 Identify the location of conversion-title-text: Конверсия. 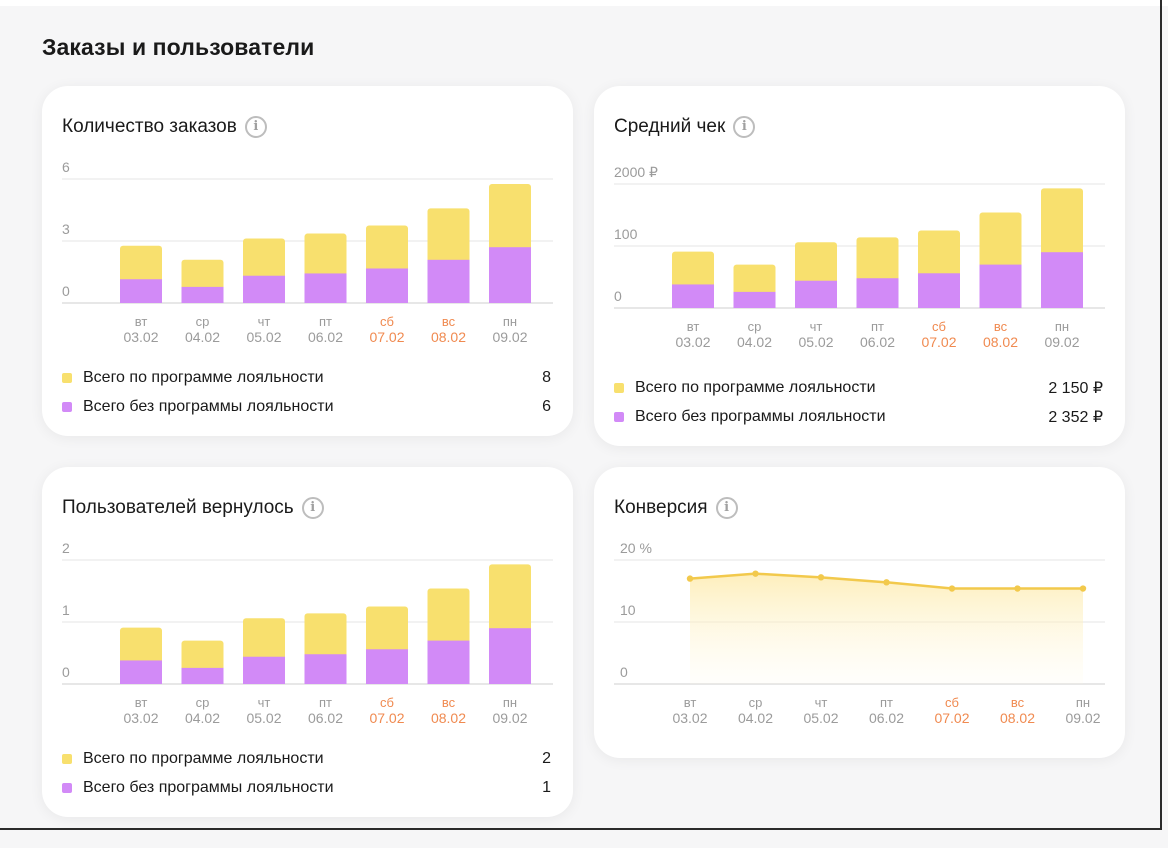
(661, 507).